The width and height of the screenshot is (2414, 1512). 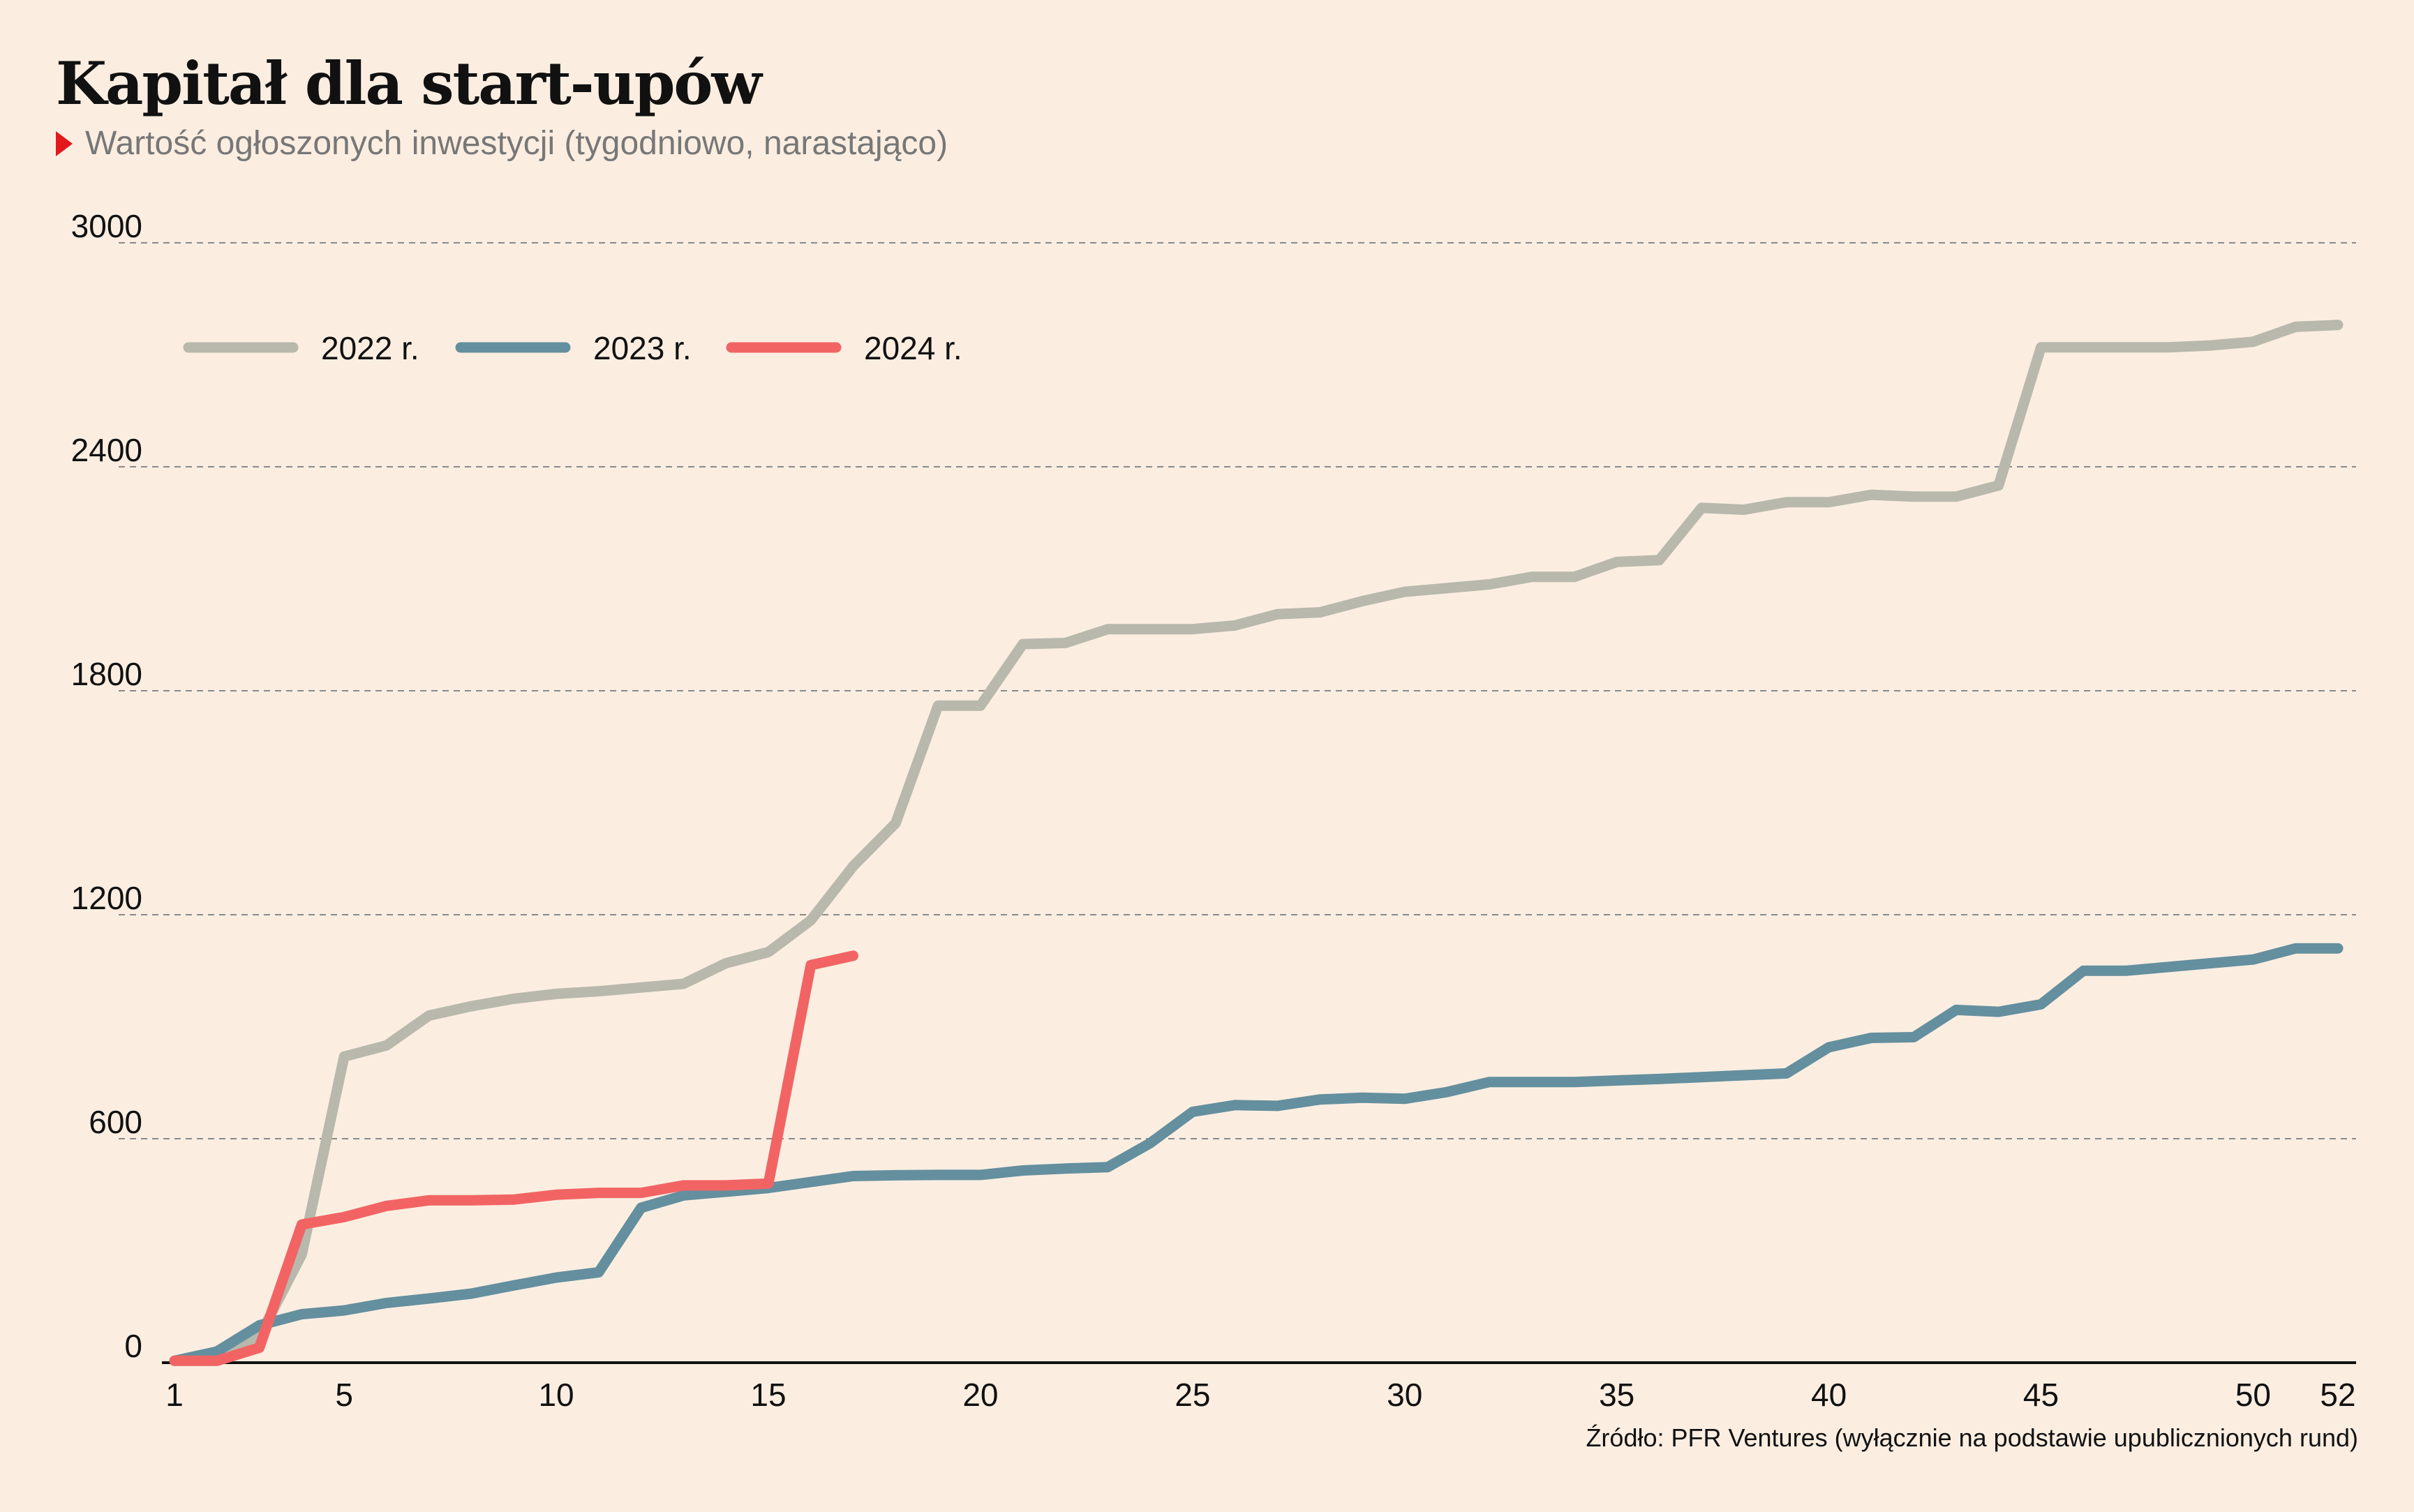 I want to click on x-tick-label: 5, so click(x=344, y=1395).